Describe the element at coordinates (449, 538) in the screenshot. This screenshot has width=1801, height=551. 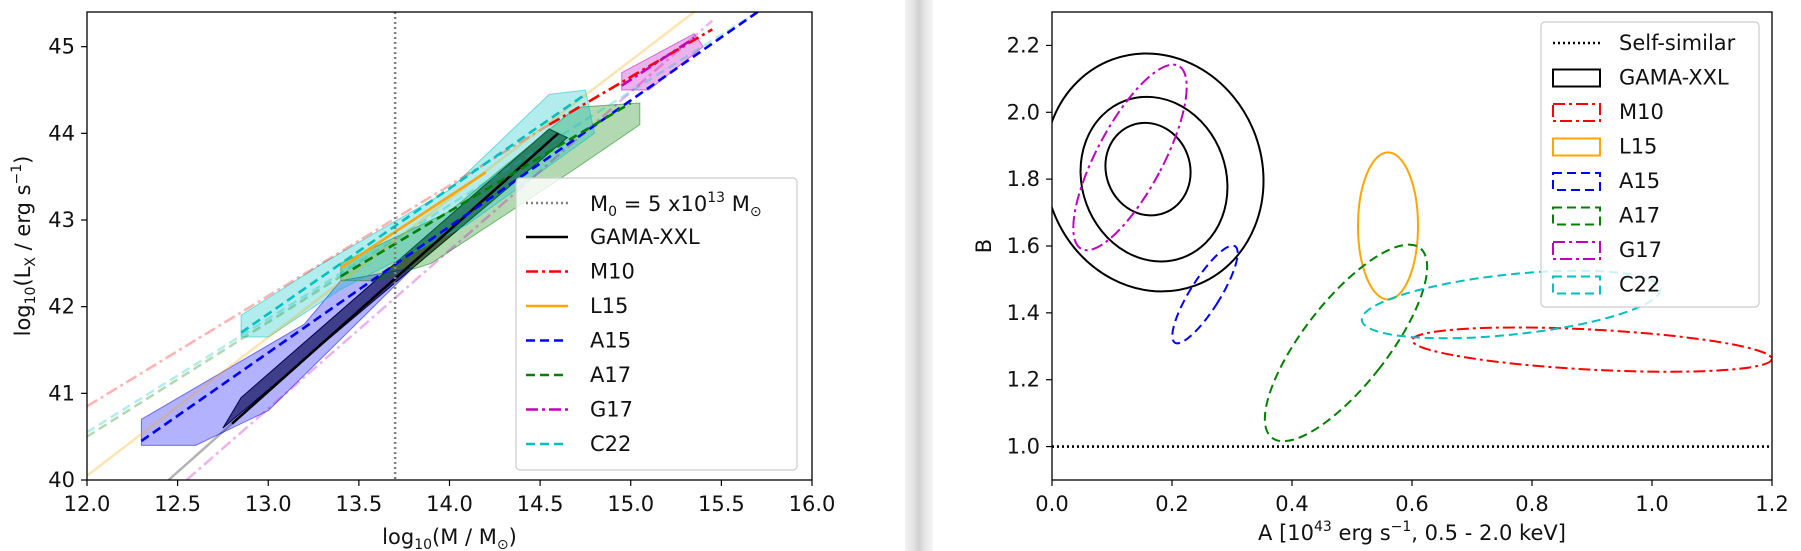
I see `left-x-axis-label: log10(M / M⊙)` at that location.